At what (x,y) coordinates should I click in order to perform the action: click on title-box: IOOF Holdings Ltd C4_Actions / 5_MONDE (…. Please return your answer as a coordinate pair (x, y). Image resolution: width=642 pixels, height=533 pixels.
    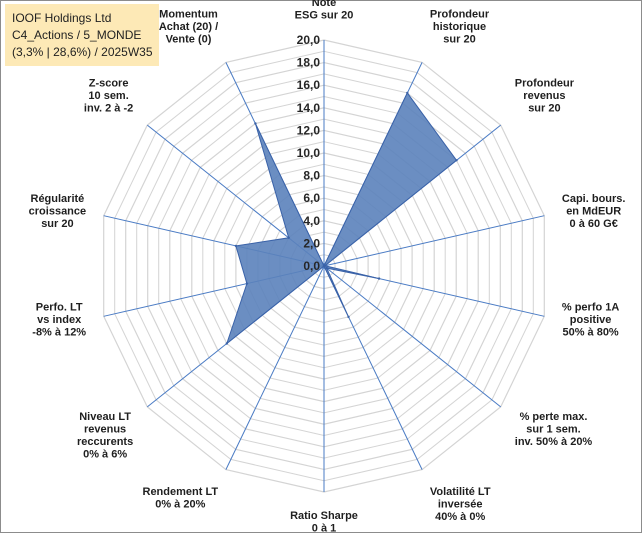
    Looking at the image, I should click on (82, 35).